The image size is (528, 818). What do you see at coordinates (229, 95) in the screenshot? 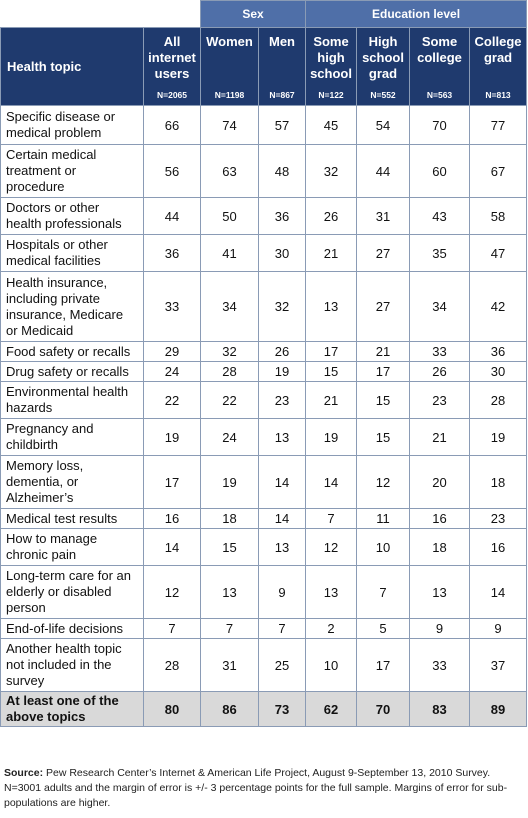
I see `sample-size: N=1198` at bounding box center [229, 95].